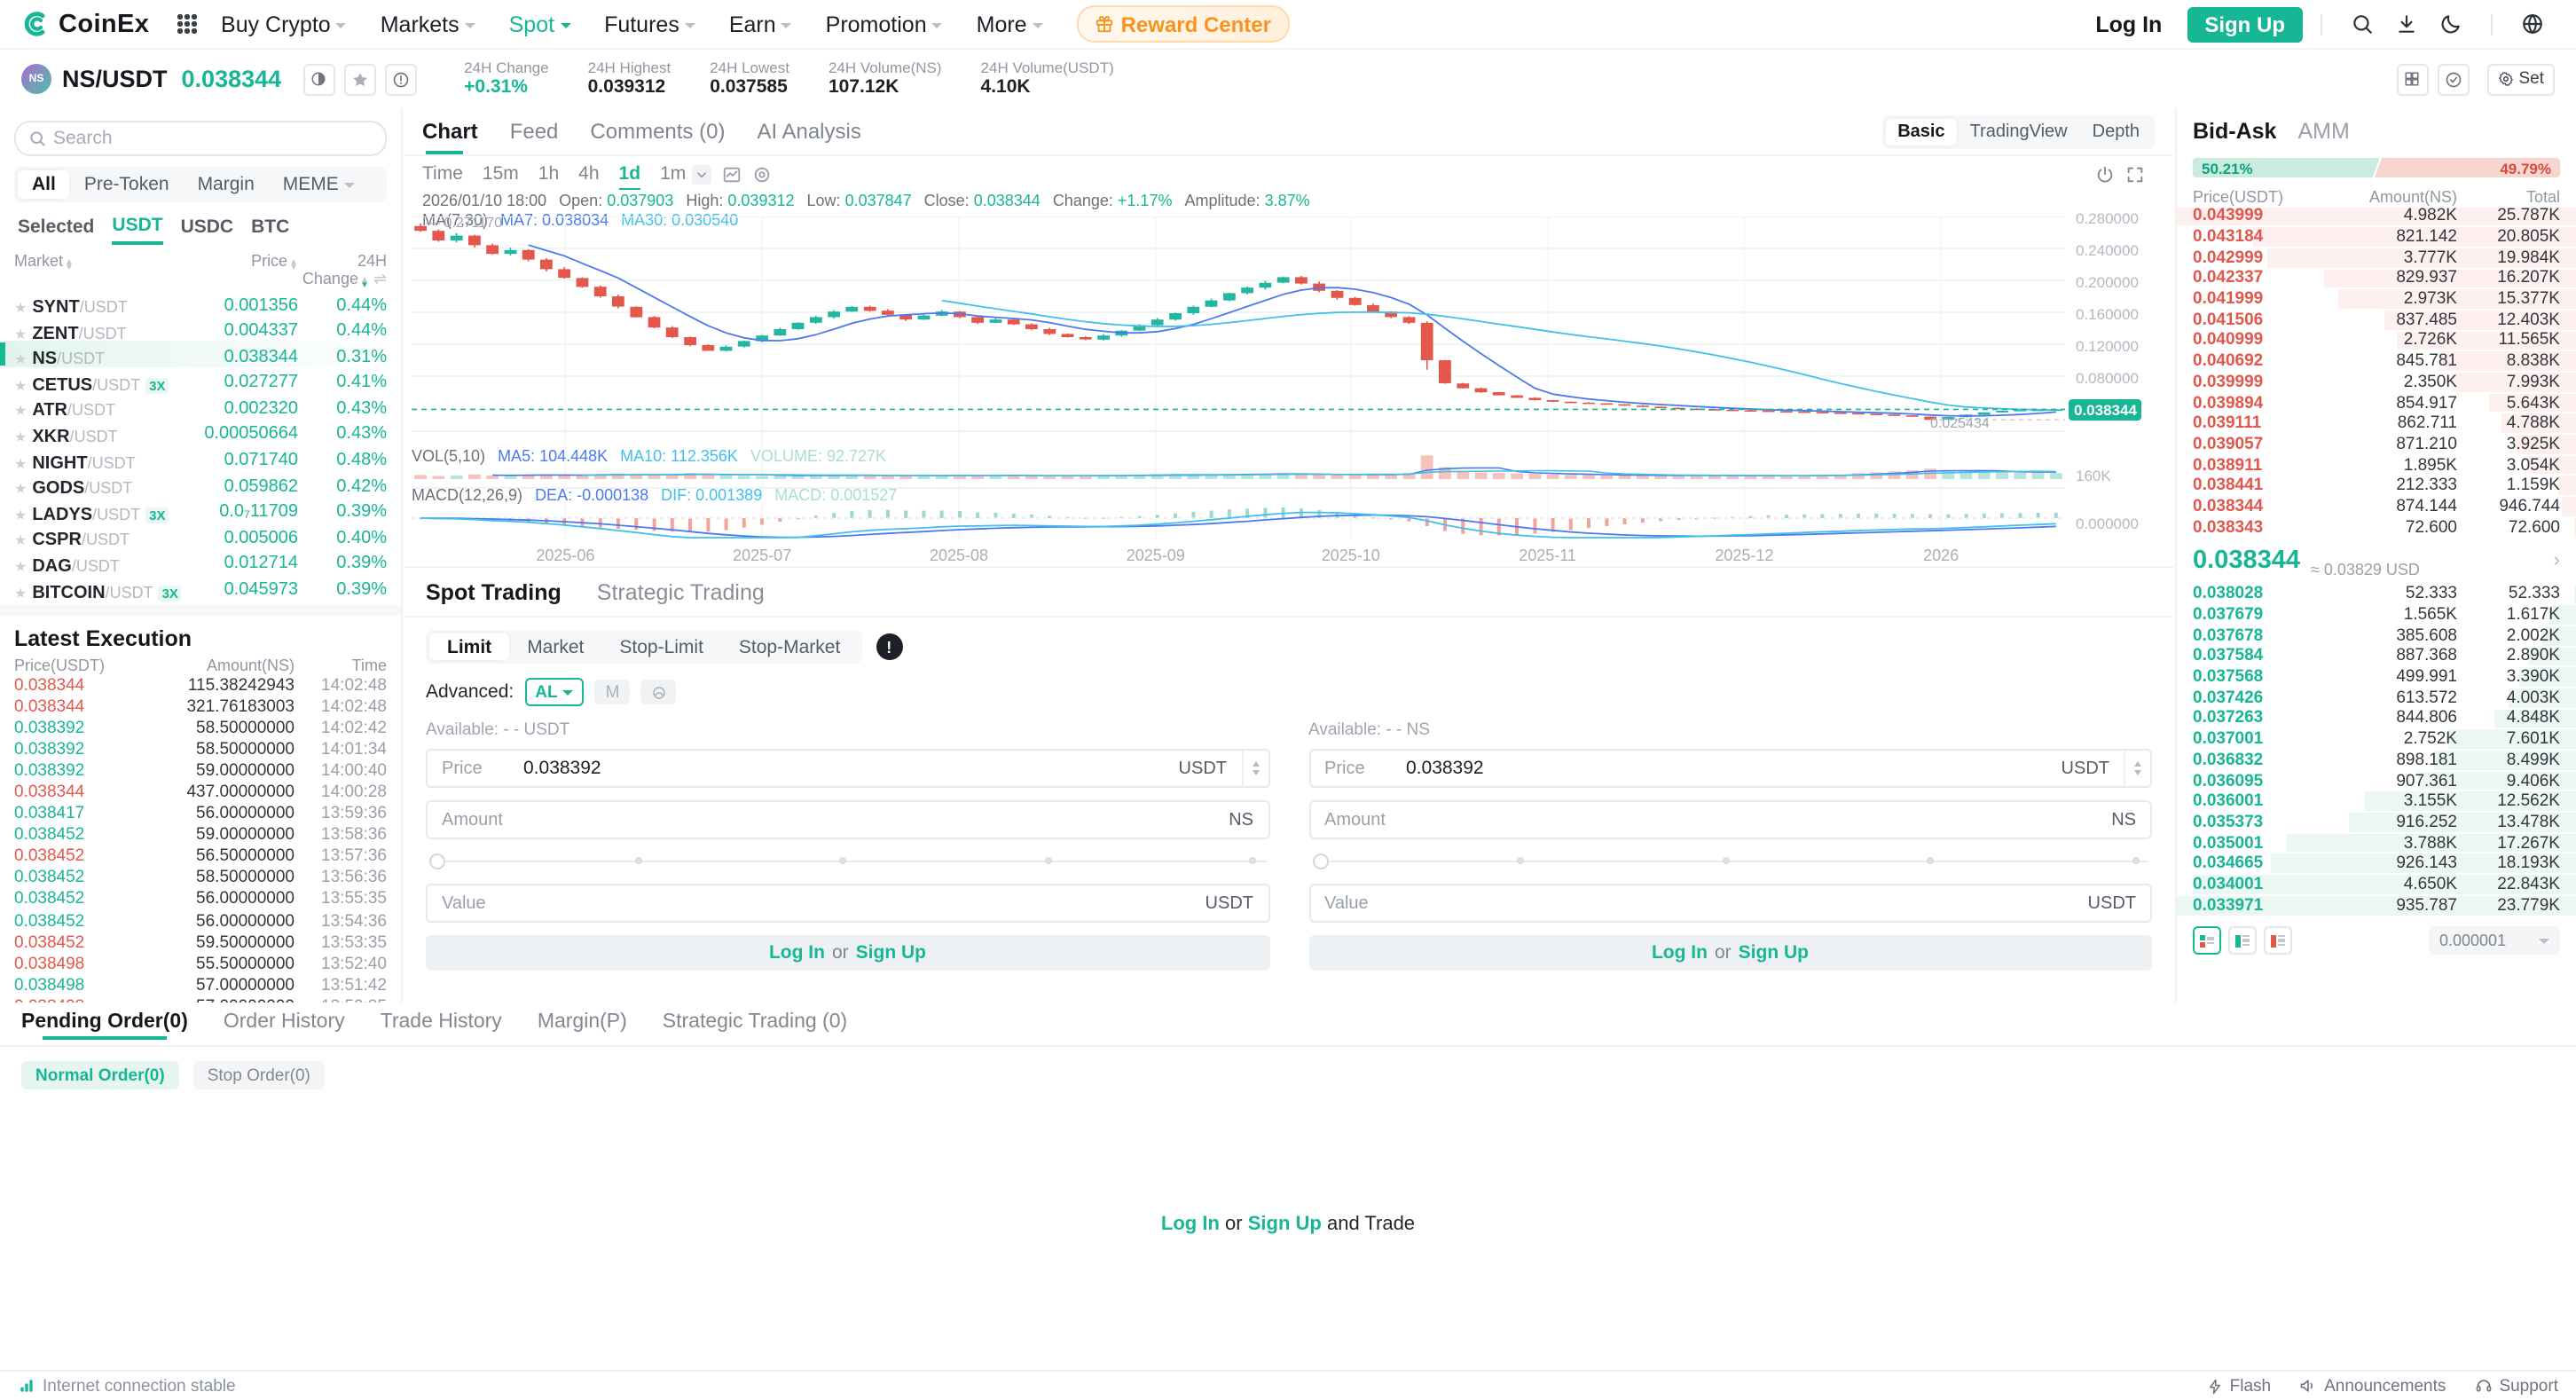 The width and height of the screenshot is (2576, 1400). I want to click on bid-row: 0.036832 898.181 8.499K, so click(2376, 760).